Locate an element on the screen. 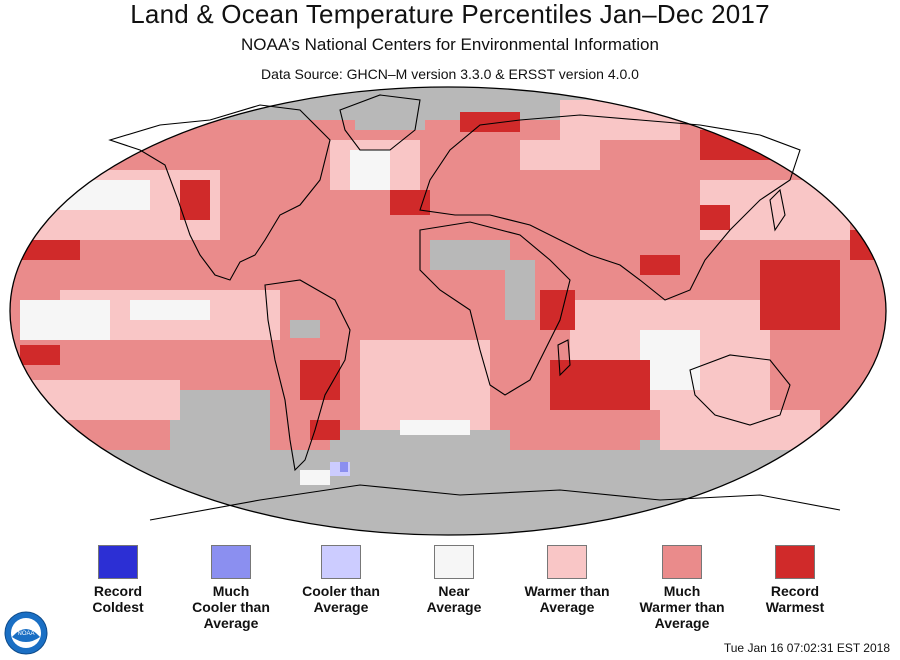 Image resolution: width=900 pixels, height=660 pixels. south-pacific-no-data is located at coordinates (220, 425).